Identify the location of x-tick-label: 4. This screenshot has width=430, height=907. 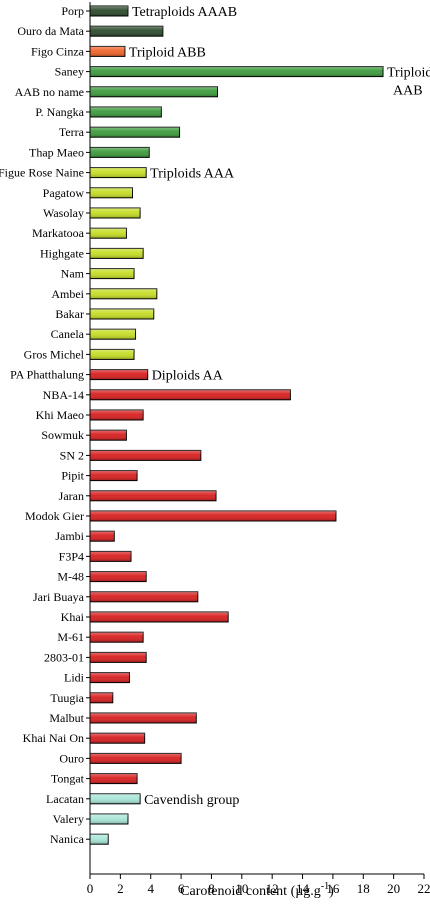
(150, 888).